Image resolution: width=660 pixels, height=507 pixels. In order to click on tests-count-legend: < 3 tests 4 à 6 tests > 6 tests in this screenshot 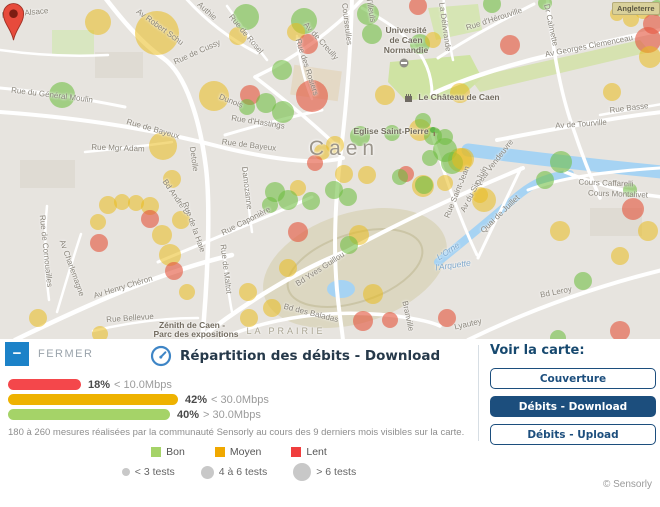, I will do `click(239, 472)`.